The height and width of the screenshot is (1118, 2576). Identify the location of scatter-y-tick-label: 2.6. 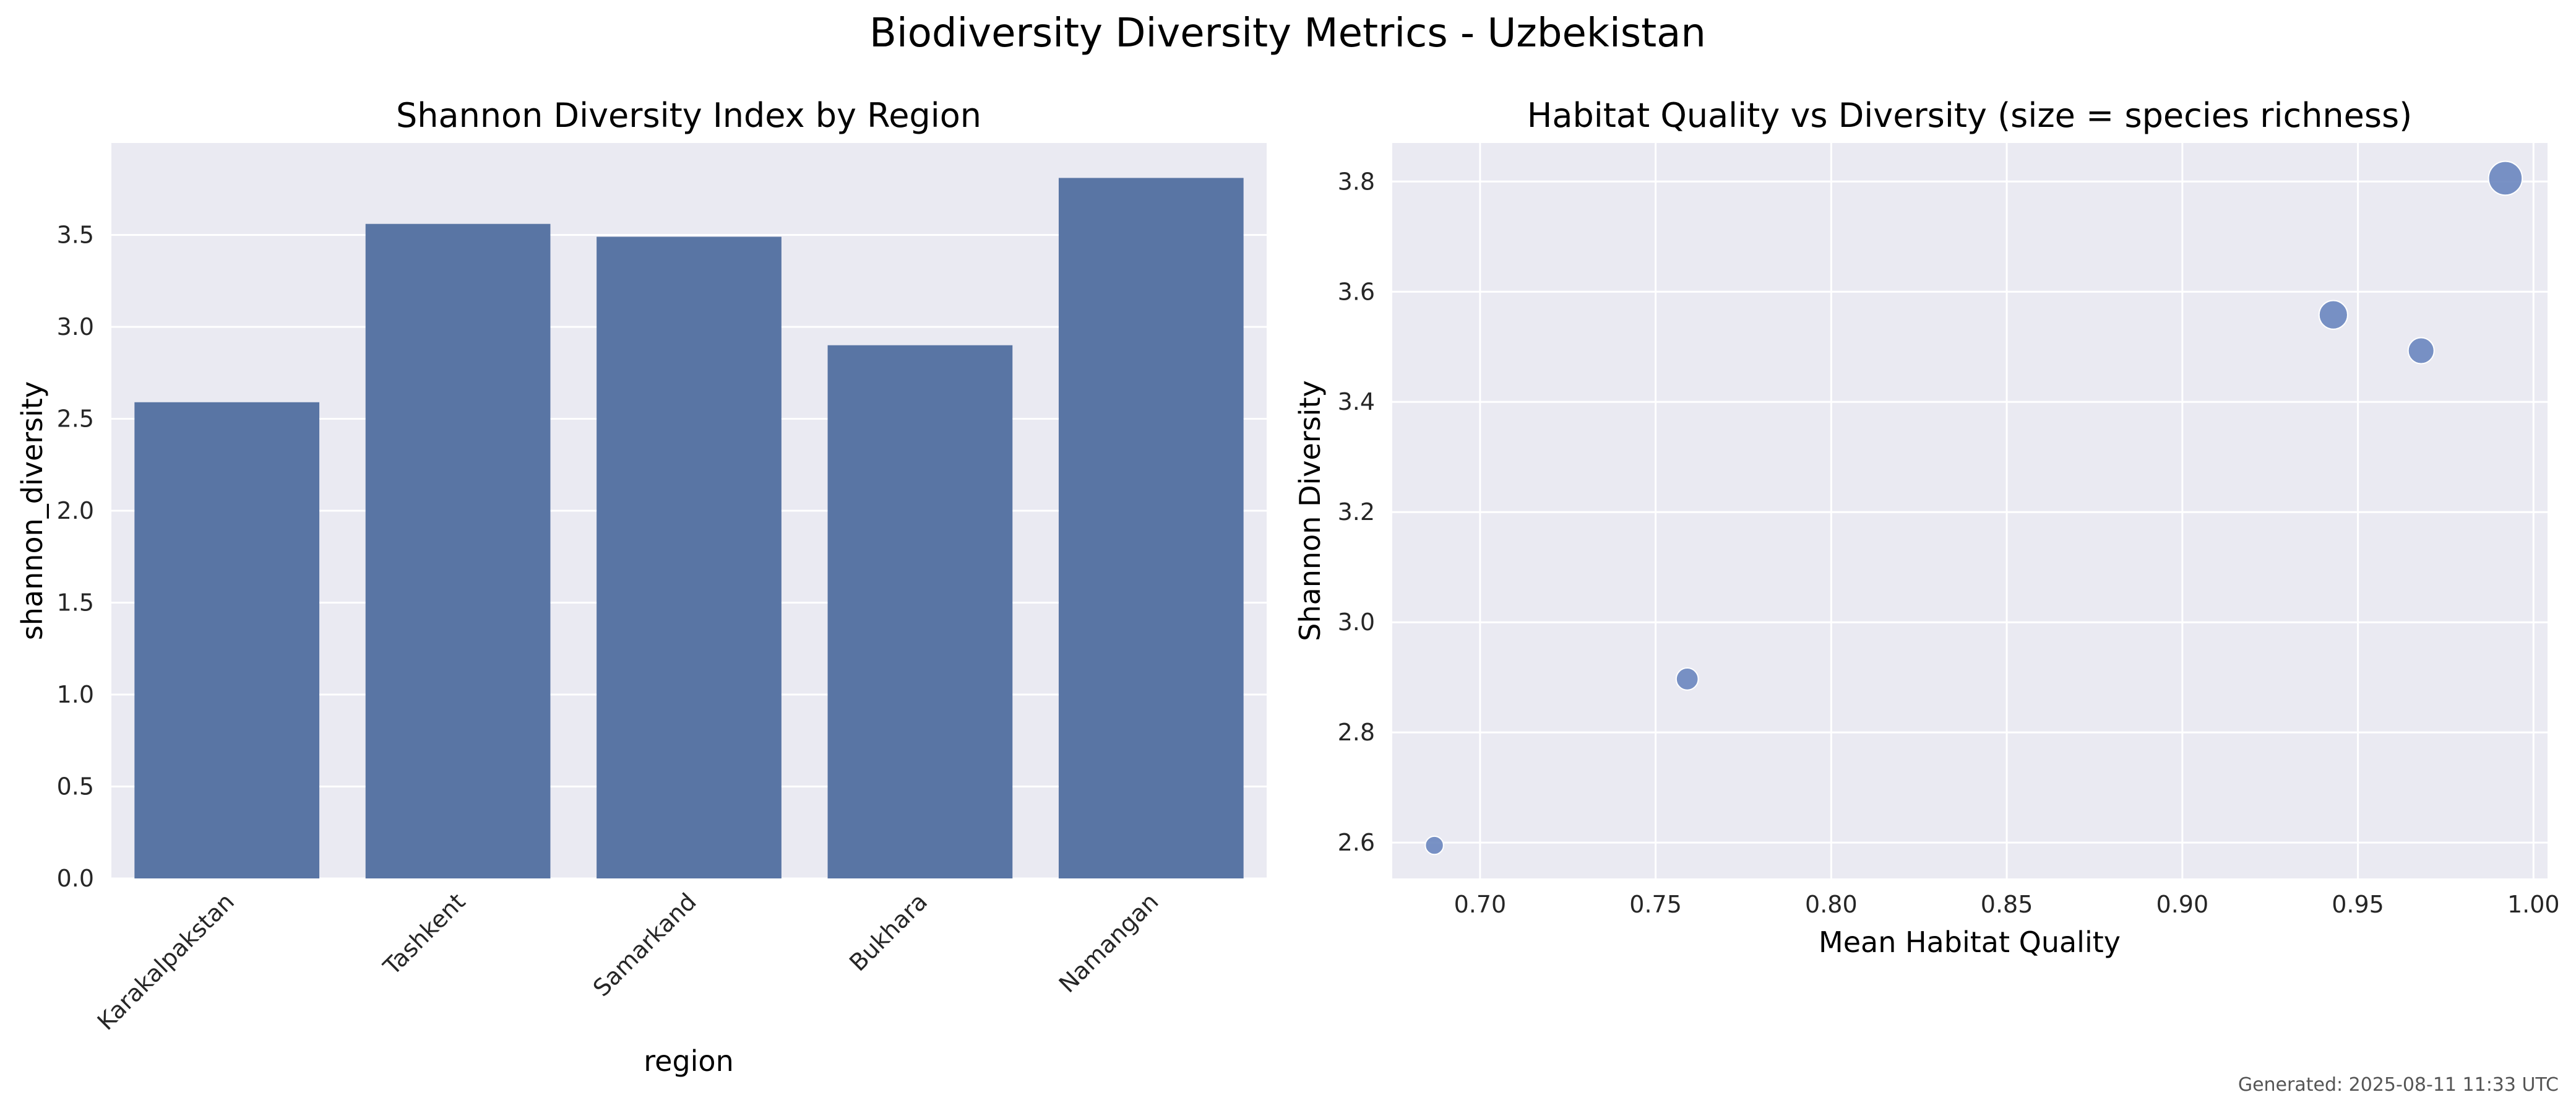
(1356, 843).